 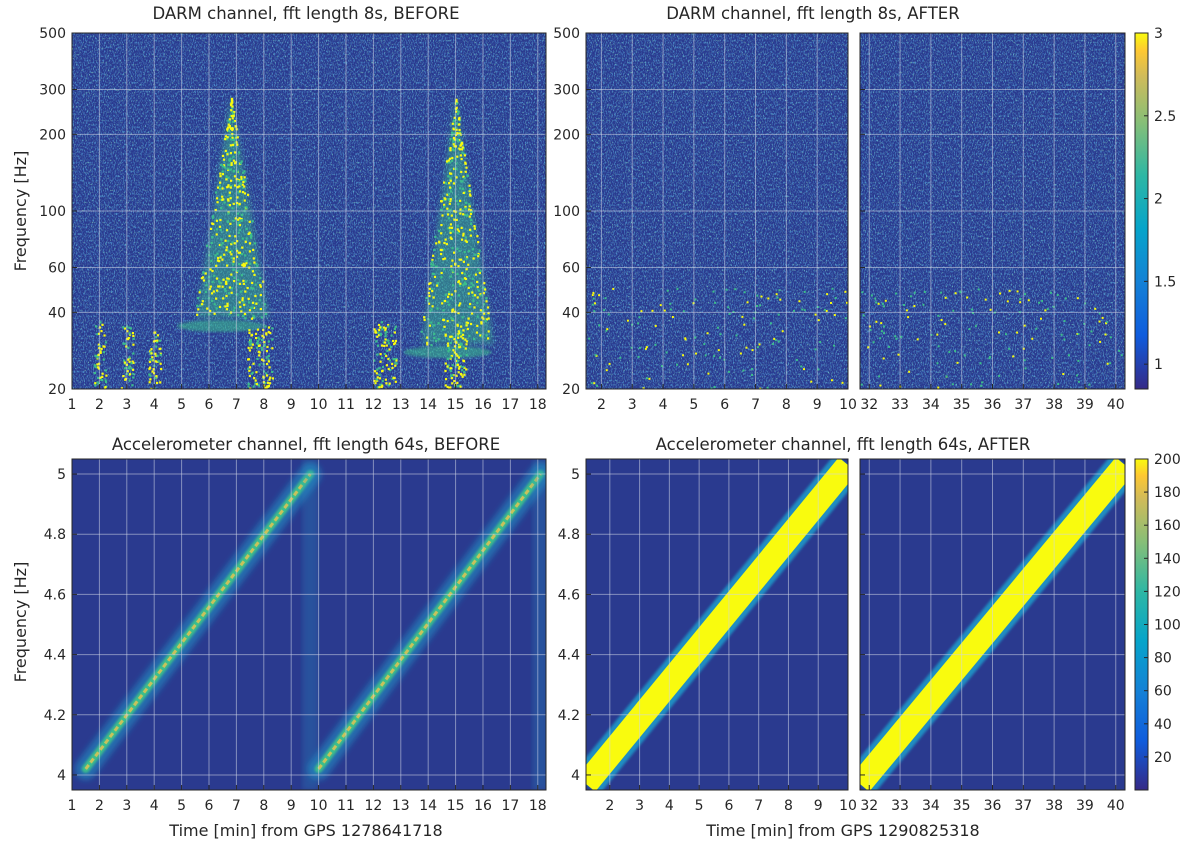 I want to click on accel-after-seg1-xtick-label: 36, so click(x=993, y=806).